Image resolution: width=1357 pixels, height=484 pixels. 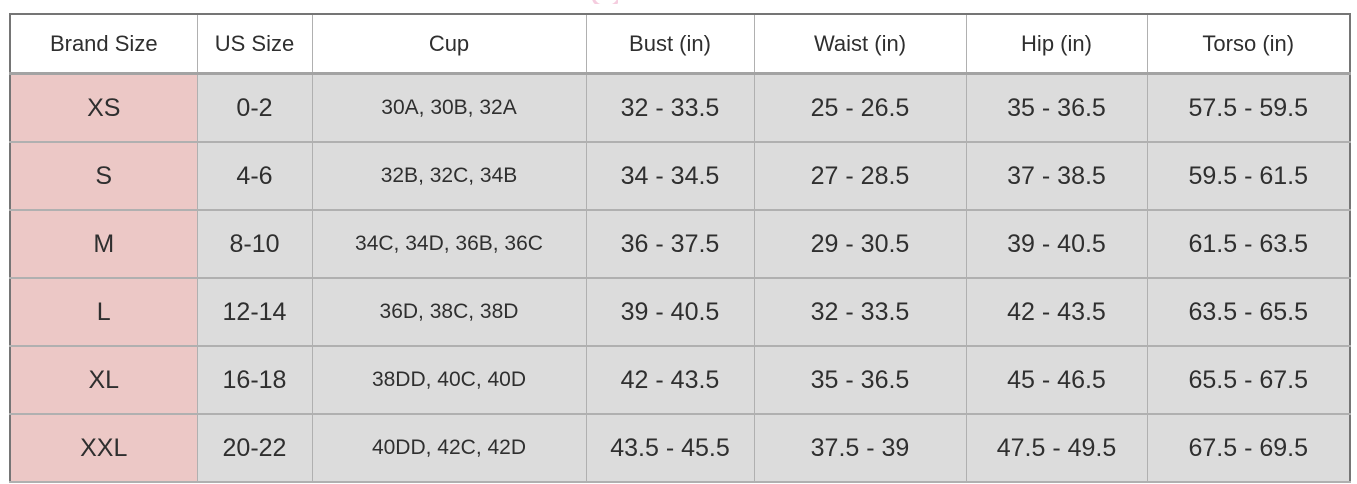 I want to click on value-cell: 45 - 46.5, so click(x=1056, y=380).